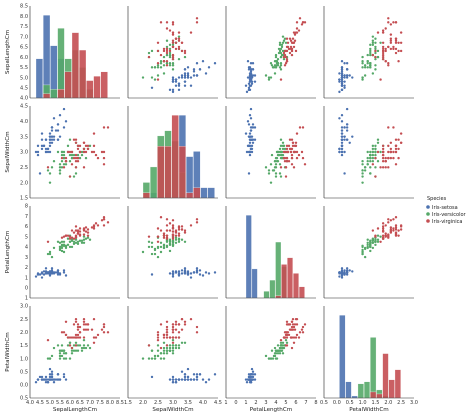 Image resolution: width=474 pixels, height=420 pixels. I want to click on y-tick-label: 0.5, so click(24, 372).